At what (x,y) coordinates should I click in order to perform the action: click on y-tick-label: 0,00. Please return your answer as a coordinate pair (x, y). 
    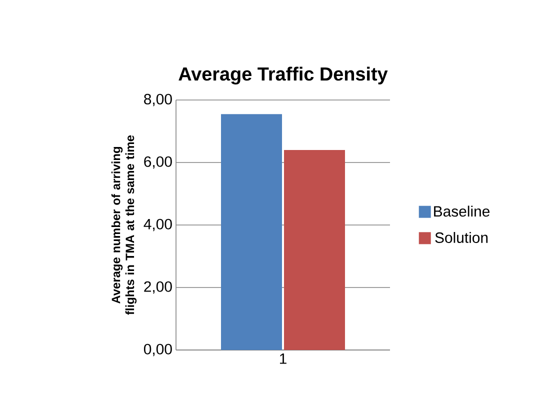
    Looking at the image, I should click on (158, 350).